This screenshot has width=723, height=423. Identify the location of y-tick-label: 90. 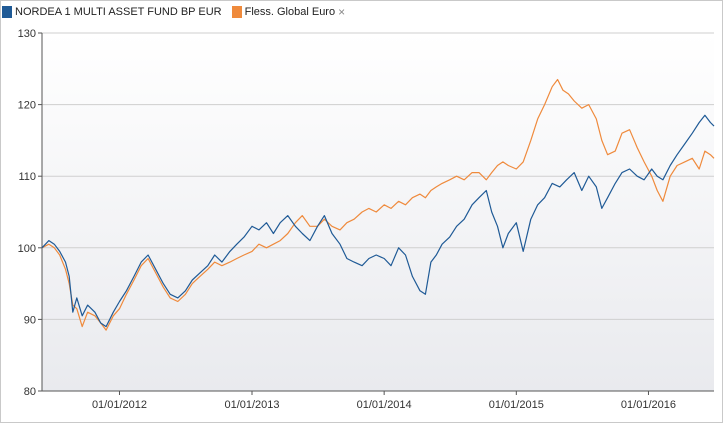
(30, 320).